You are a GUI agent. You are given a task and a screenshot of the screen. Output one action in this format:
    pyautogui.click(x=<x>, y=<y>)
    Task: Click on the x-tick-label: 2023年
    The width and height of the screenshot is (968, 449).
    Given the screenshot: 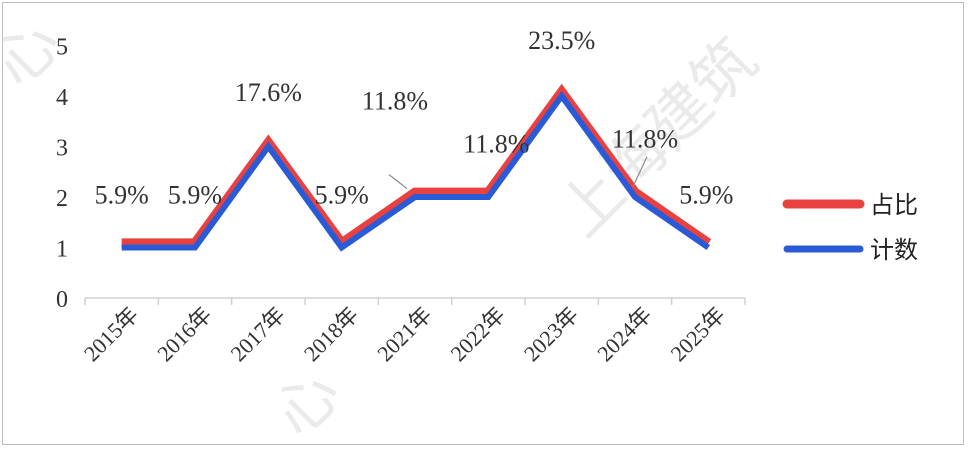 What is the action you would take?
    pyautogui.click(x=551, y=334)
    